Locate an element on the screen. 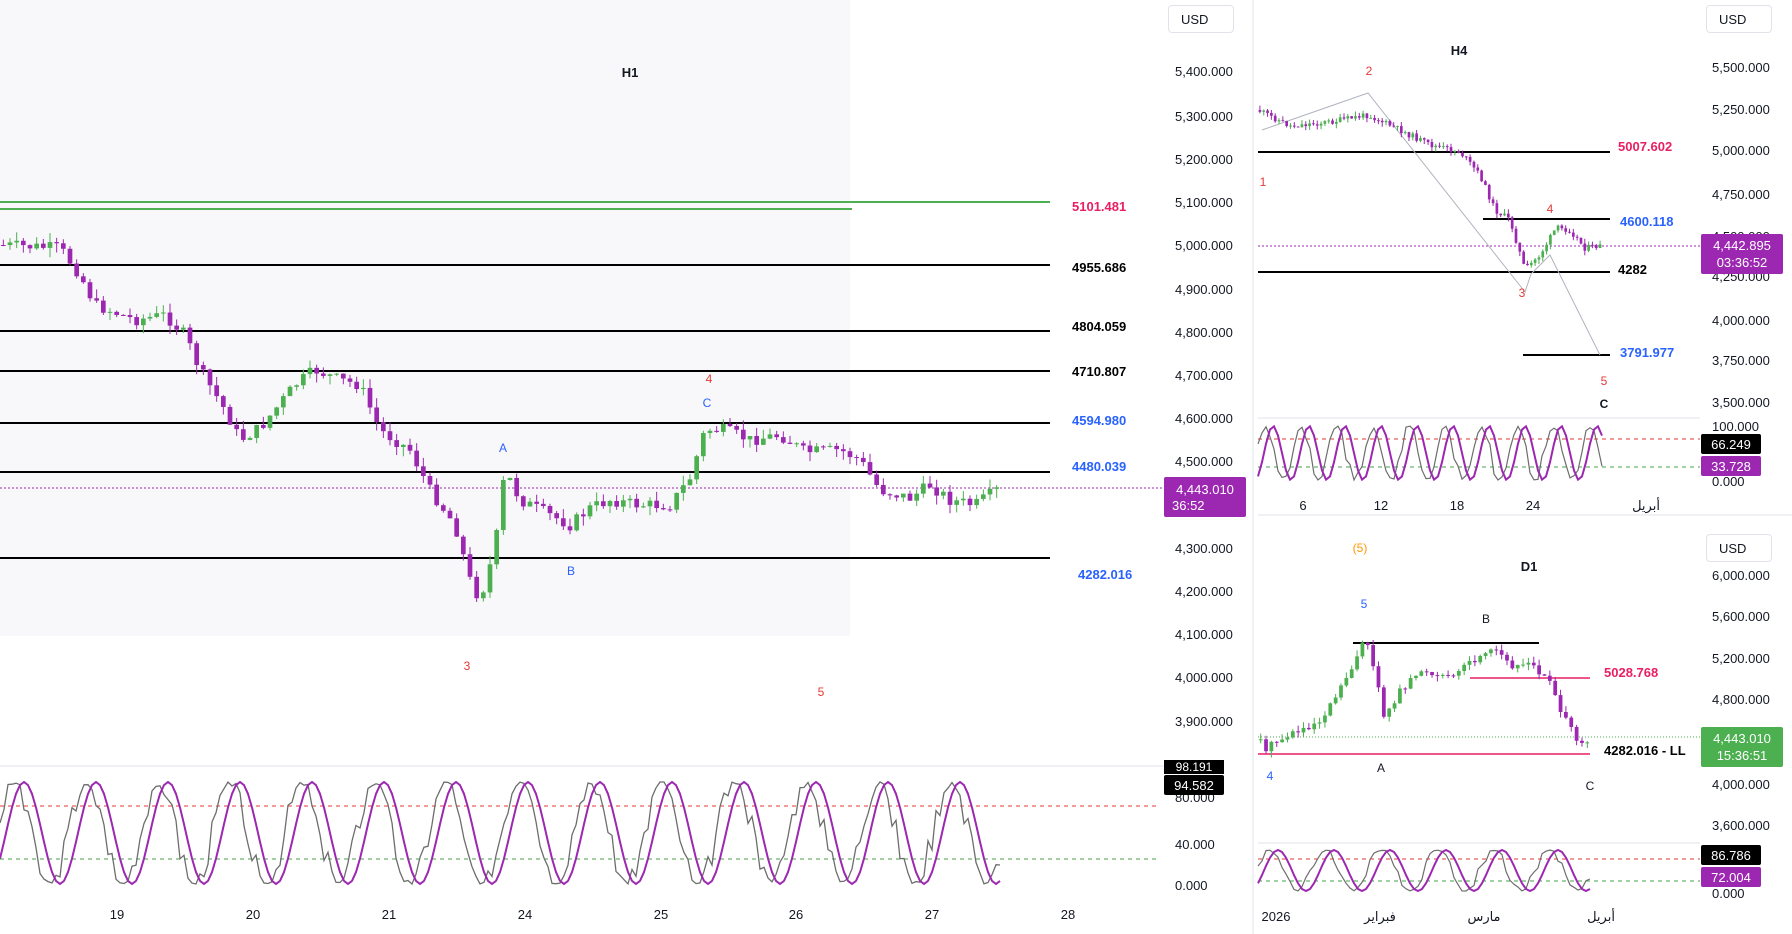 The width and height of the screenshot is (1792, 934). h4-countdown: 03:36:52 is located at coordinates (1742, 262).